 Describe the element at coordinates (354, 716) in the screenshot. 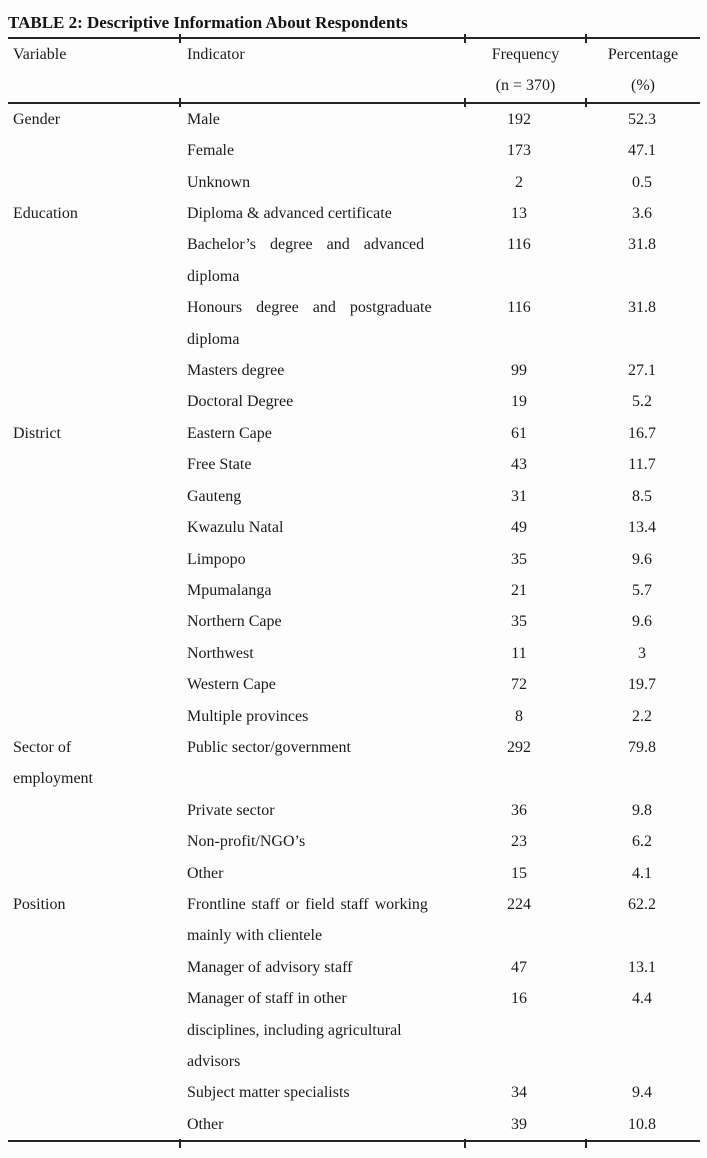

I see `table-row: Multiple provinces 8 2.2` at that location.